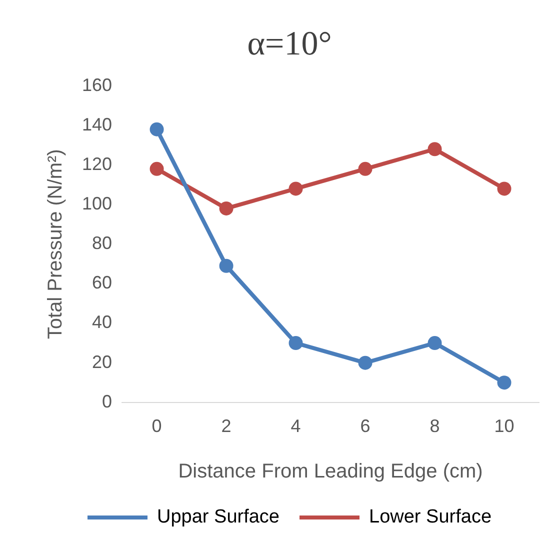 Image resolution: width=549 pixels, height=547 pixels. What do you see at coordinates (102, 243) in the screenshot?
I see `y-tick-label: 80` at bounding box center [102, 243].